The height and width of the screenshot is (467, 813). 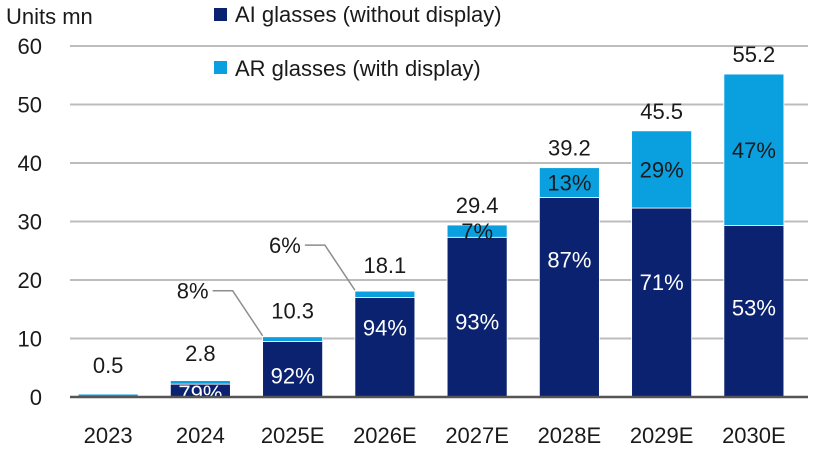 I want to click on y-tick-label: 10, so click(x=30, y=339).